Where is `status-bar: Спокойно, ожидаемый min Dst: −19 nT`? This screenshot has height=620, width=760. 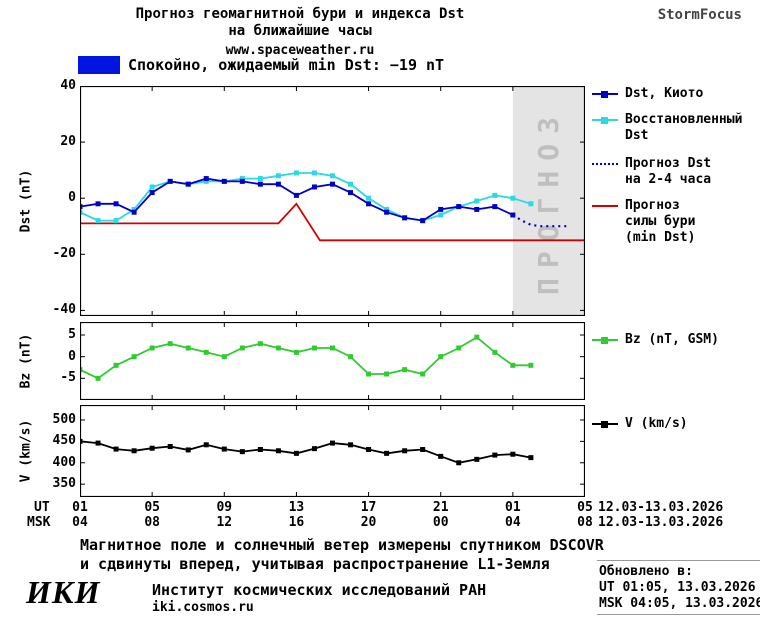 status-bar: Спокойно, ожидаемый min Dst: −19 nT is located at coordinates (261, 65).